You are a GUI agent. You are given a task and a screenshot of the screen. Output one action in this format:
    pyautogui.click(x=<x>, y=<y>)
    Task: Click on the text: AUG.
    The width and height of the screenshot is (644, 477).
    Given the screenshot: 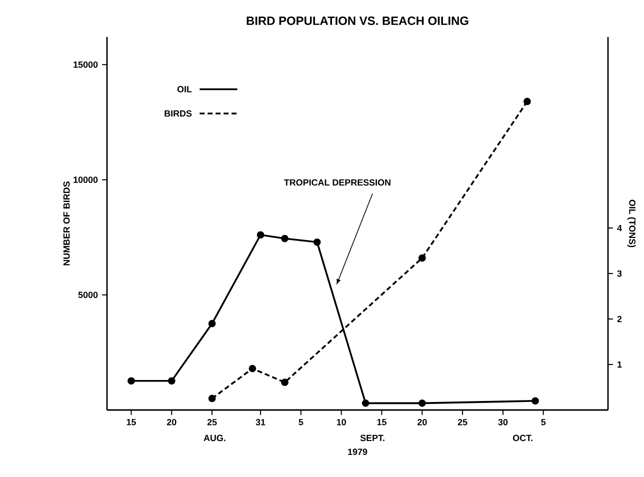 What is the action you would take?
    pyautogui.click(x=215, y=438)
    